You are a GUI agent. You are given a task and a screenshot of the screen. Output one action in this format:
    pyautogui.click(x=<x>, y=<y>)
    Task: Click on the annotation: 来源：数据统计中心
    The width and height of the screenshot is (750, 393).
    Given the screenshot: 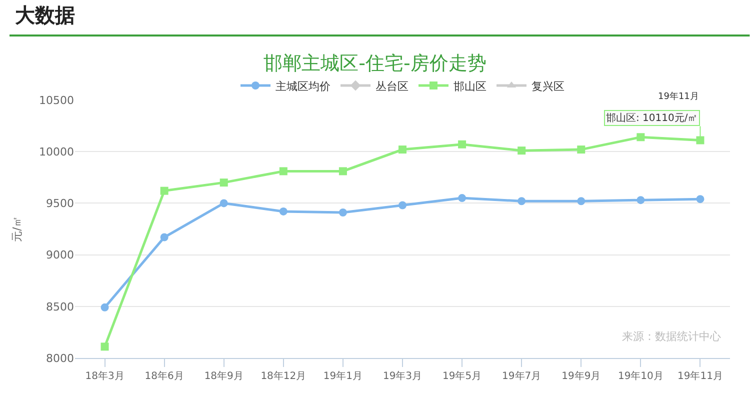 What is the action you would take?
    pyautogui.click(x=671, y=336)
    